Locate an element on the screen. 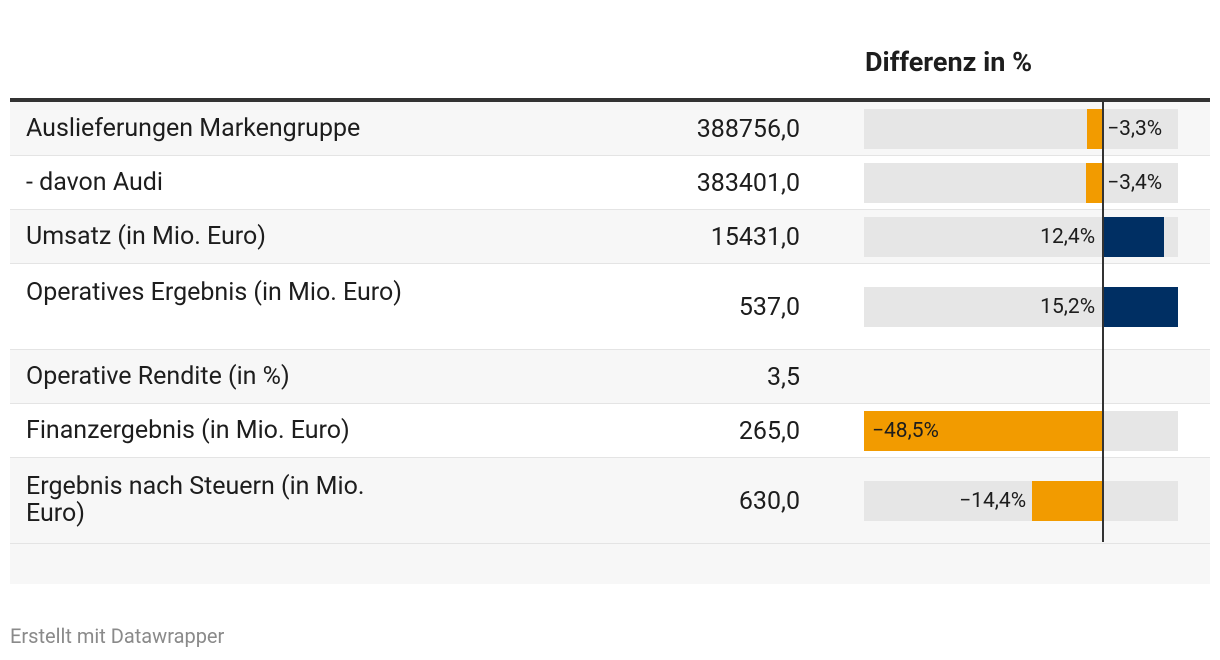 This screenshot has height=660, width=1220. table-row: Umsatz (in Mio. Euro) 15431,0 12,4% is located at coordinates (610, 237).